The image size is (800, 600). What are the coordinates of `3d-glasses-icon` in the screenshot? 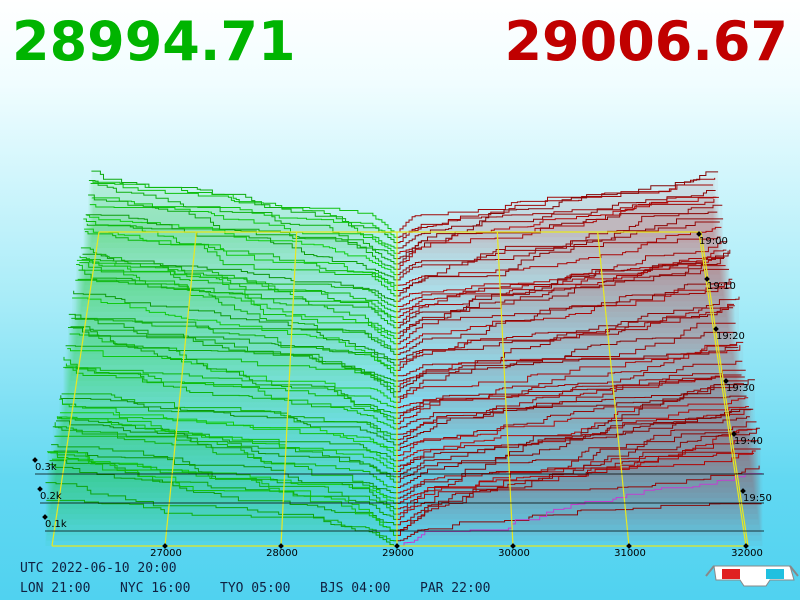 It's located at (752, 576).